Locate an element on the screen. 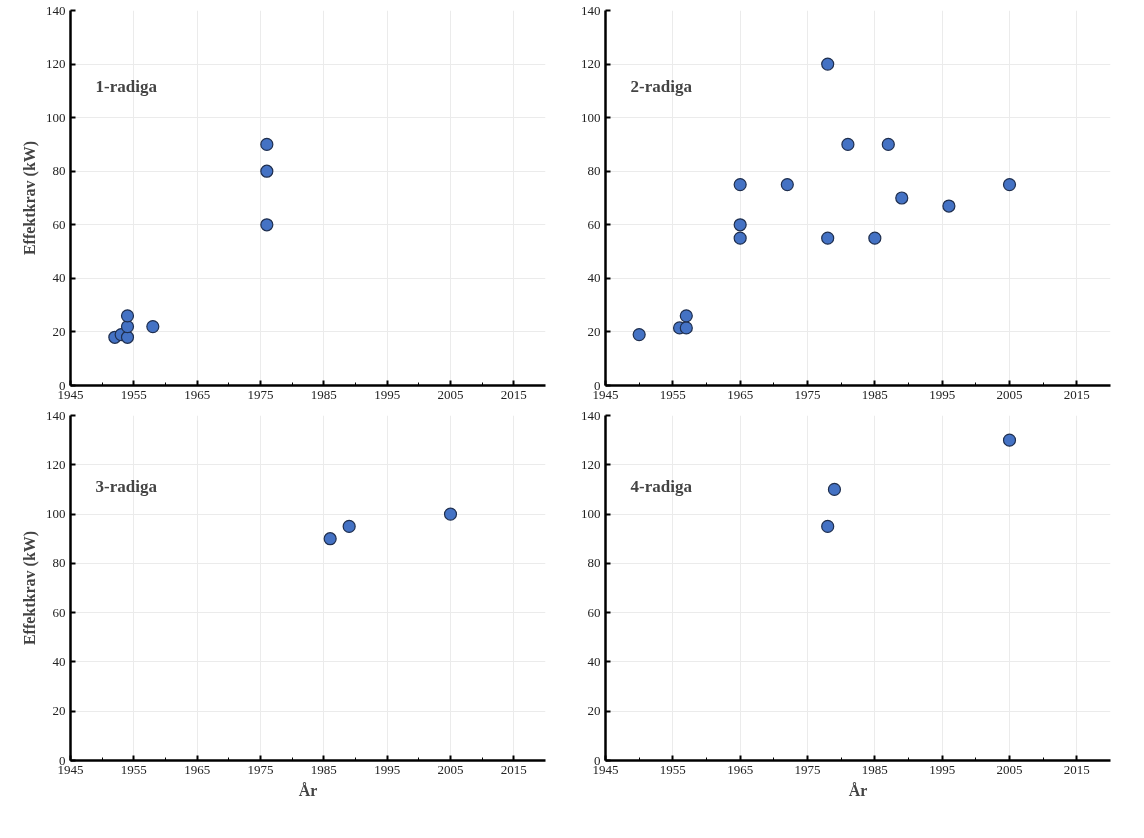 This screenshot has height=838, width=1144. text: 2-radiga is located at coordinates (661, 86).